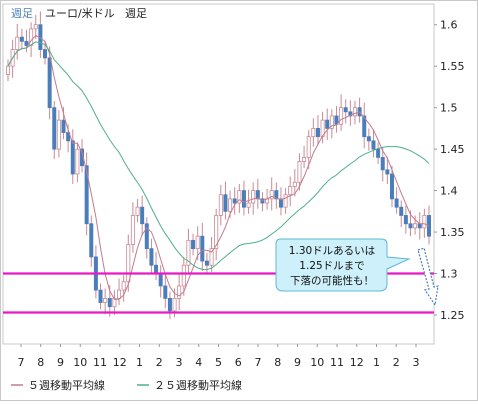  Describe the element at coordinates (126, 385) in the screenshot. I see `legend: ５週移動平均線 ２５週移動平均線` at that location.